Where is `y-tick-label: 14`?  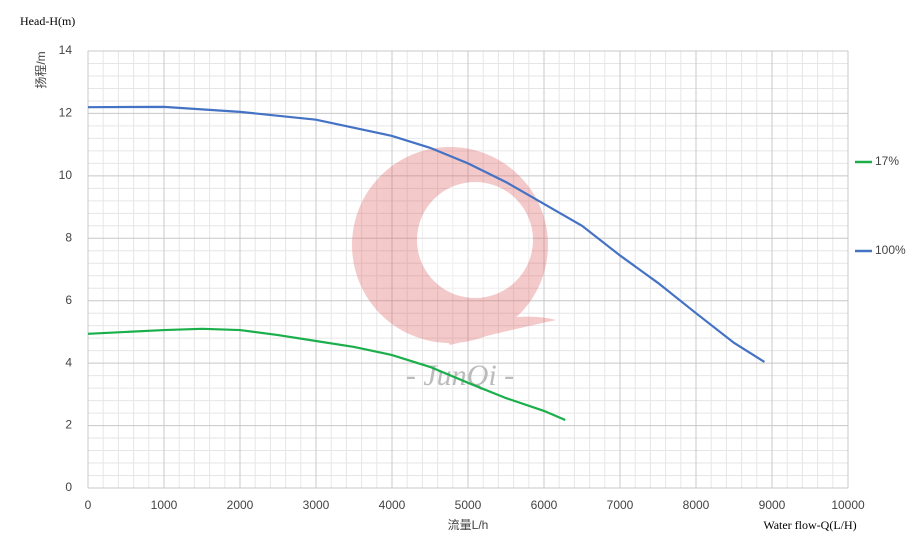 y-tick-label: 14 is located at coordinates (66, 50).